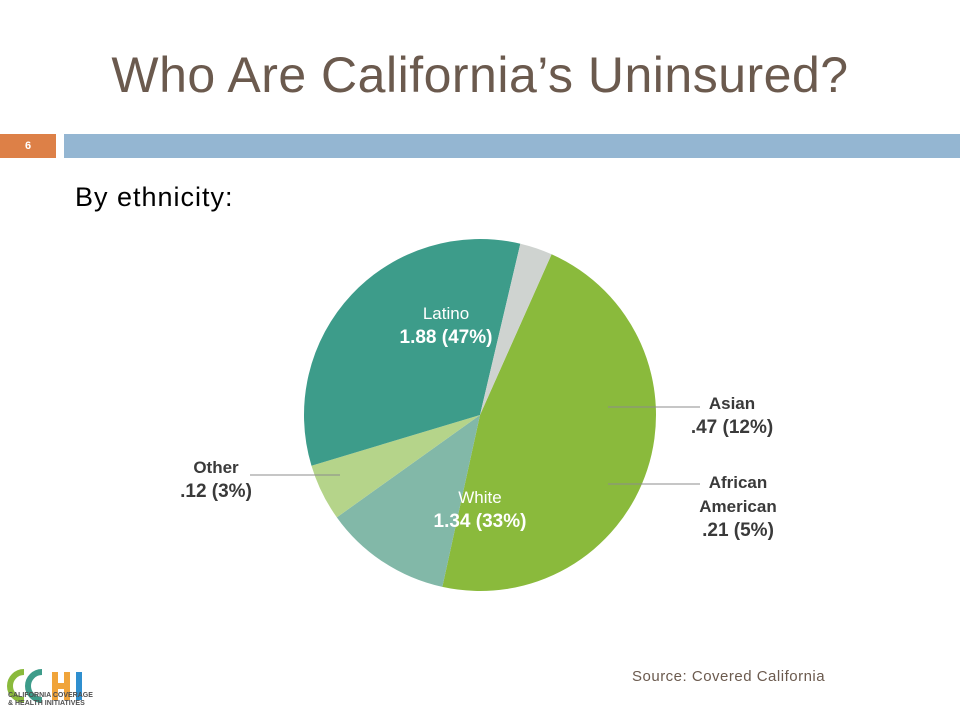 The height and width of the screenshot is (720, 960). Describe the element at coordinates (50, 695) in the screenshot. I see `logo-caption-line1: CALIFORNIA COVERAGE` at that location.